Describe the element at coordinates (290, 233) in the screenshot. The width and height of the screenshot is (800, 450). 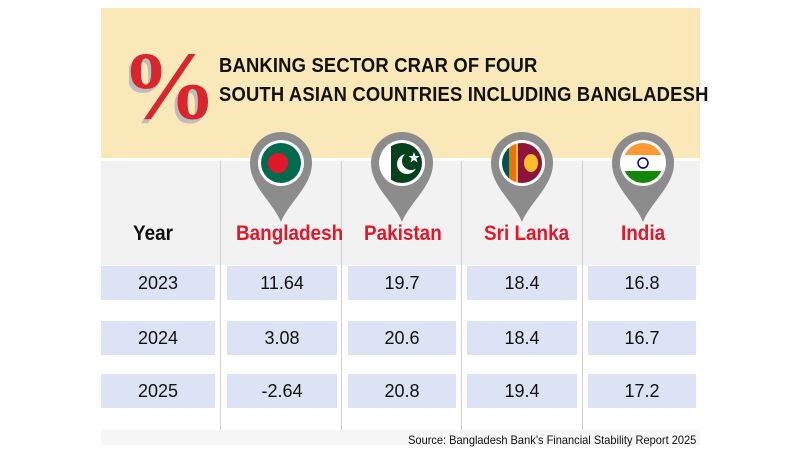
I see `column-header-bangladesh: Bangladesh` at that location.